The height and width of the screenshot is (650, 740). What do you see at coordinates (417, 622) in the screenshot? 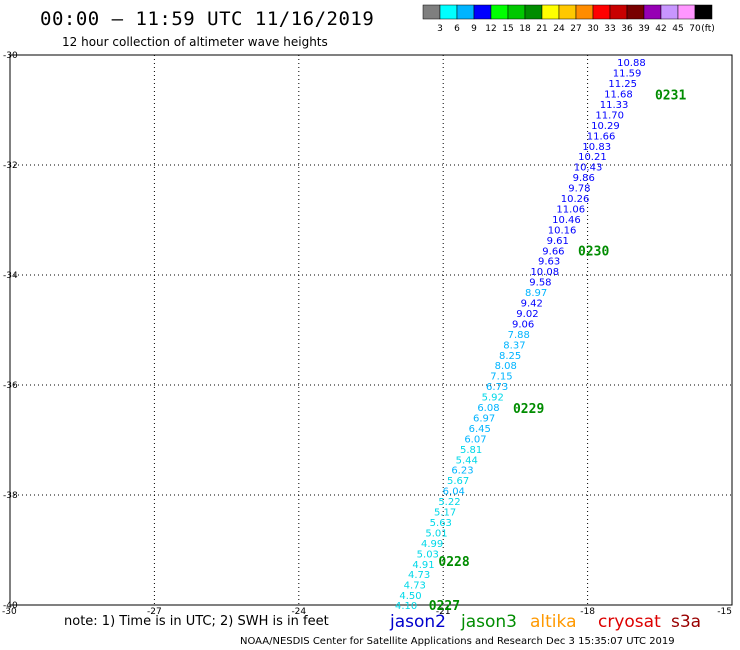
I see `satellite-legend-jason2: jason2` at bounding box center [417, 622].